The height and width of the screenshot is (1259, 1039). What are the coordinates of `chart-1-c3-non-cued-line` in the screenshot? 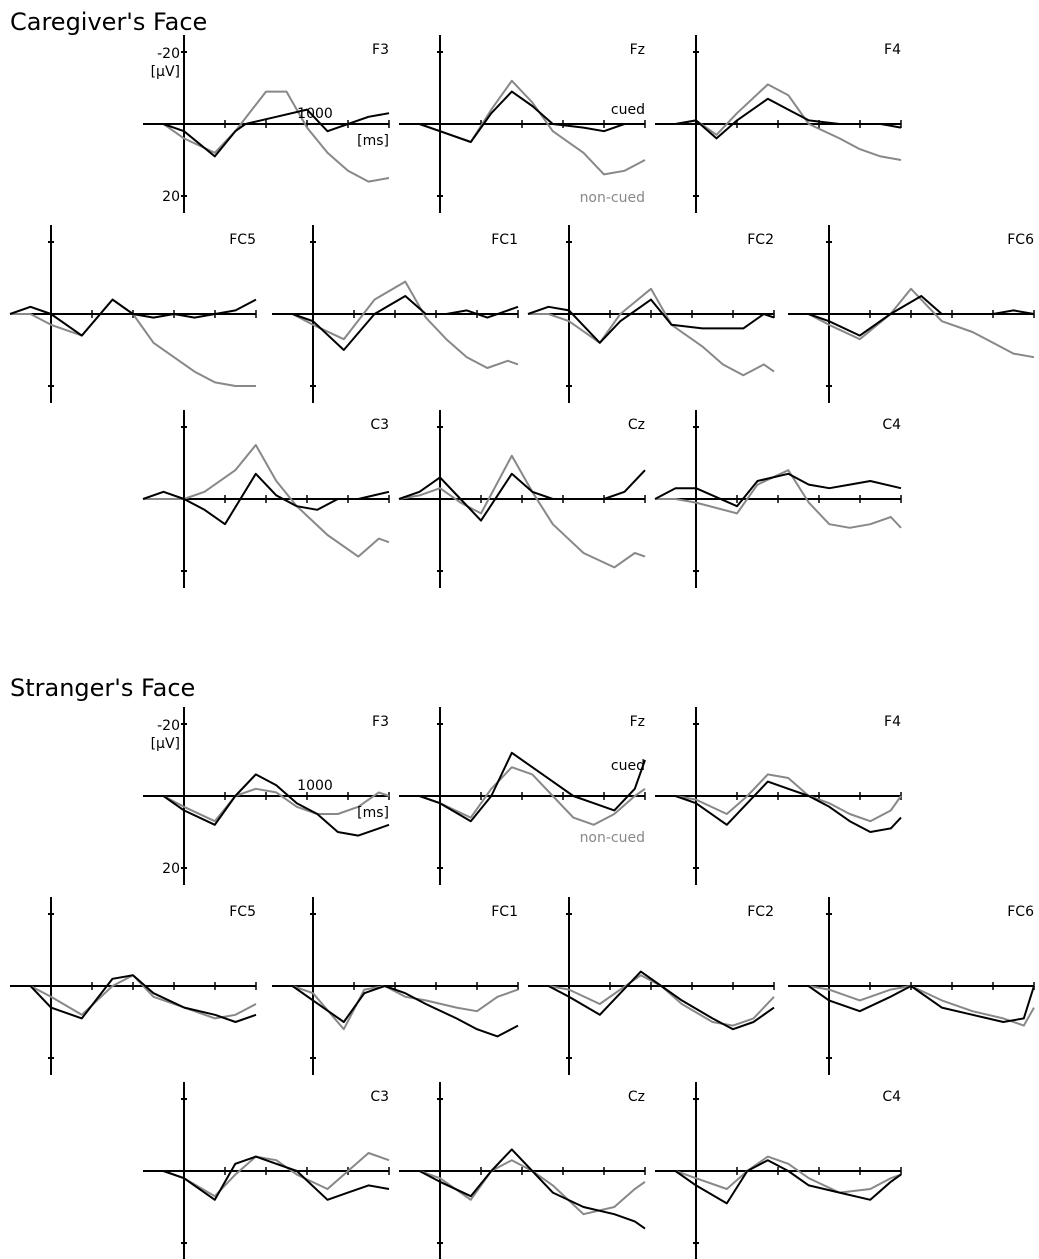 It's located at (266, 501).